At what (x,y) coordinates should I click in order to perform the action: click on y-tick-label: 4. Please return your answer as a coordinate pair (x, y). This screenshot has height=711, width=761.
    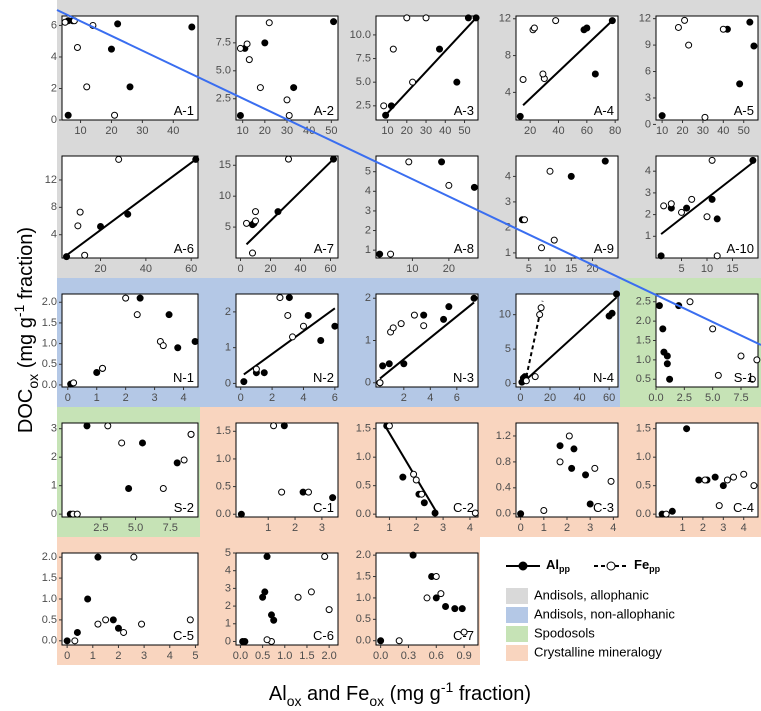
    Looking at the image, I should click on (54, 57).